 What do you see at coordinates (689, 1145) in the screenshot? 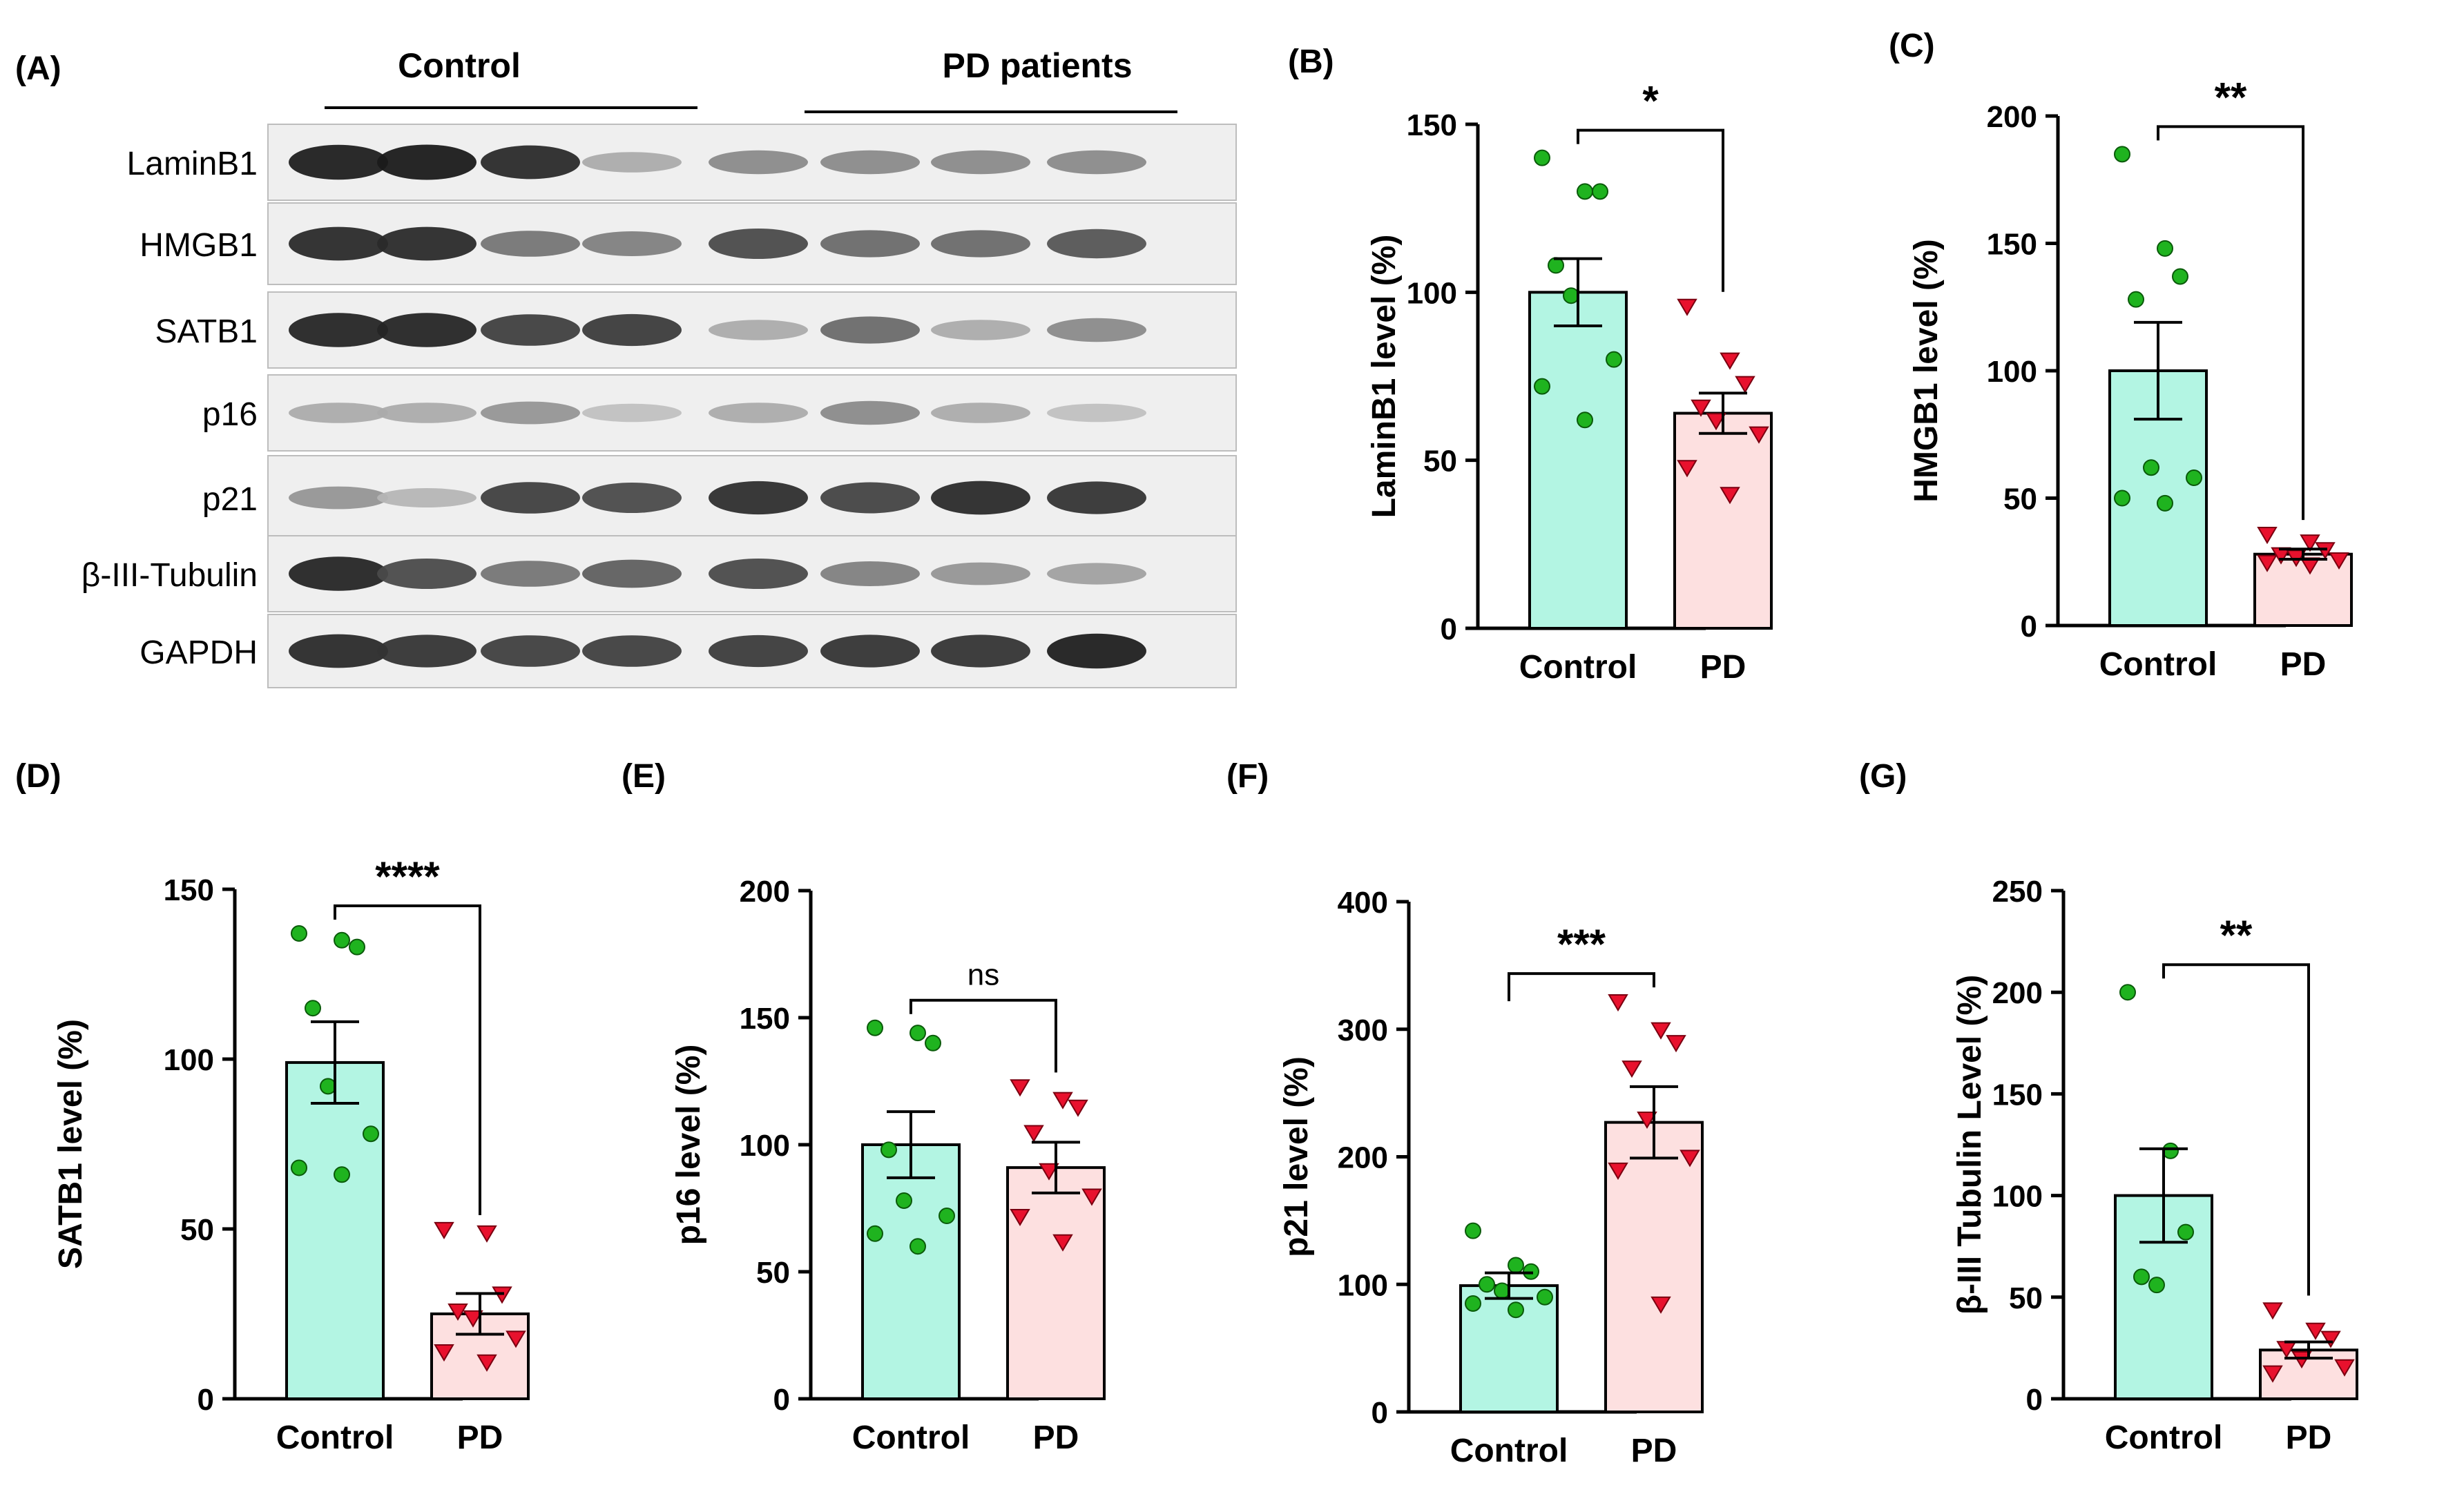
I see `y-axis-label: p16 level (%)` at bounding box center [689, 1145].